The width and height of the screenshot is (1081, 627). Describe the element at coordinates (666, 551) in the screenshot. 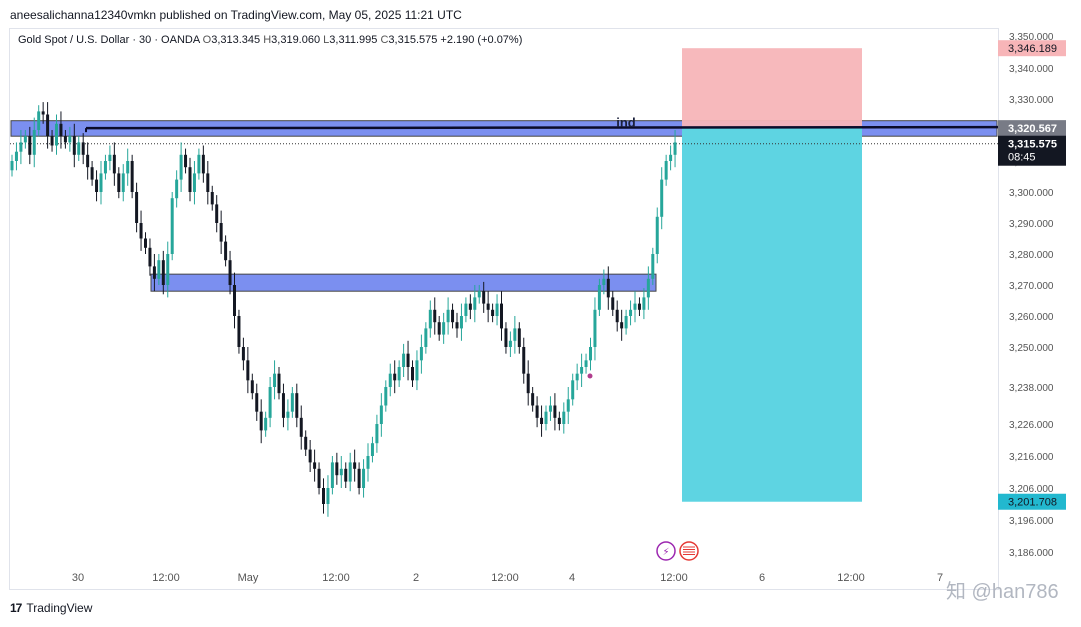

I see `lightning-icon` at that location.